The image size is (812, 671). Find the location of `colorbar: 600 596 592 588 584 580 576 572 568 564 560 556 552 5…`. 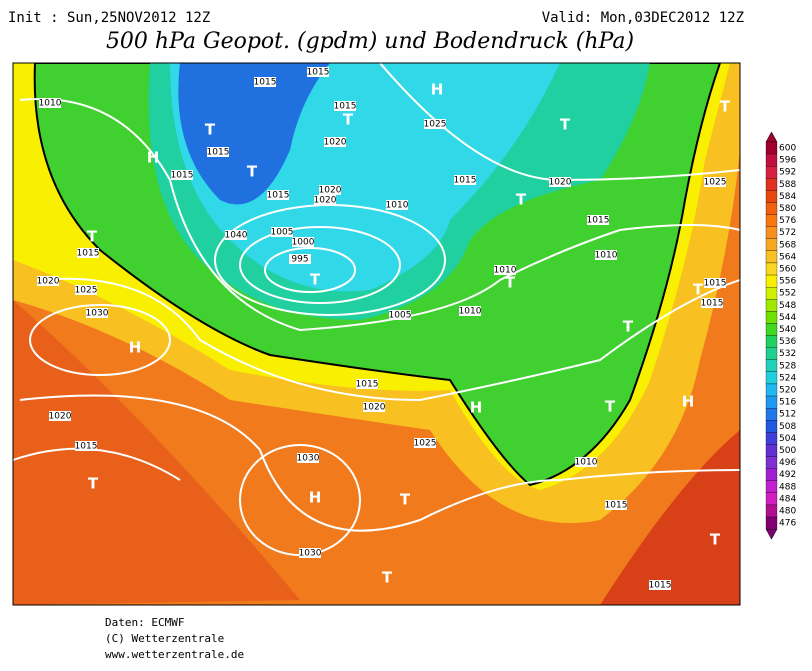

colorbar: 600 596 592 588 584 580 576 572 568 564 560 556 552 5… is located at coordinates (780, 335).